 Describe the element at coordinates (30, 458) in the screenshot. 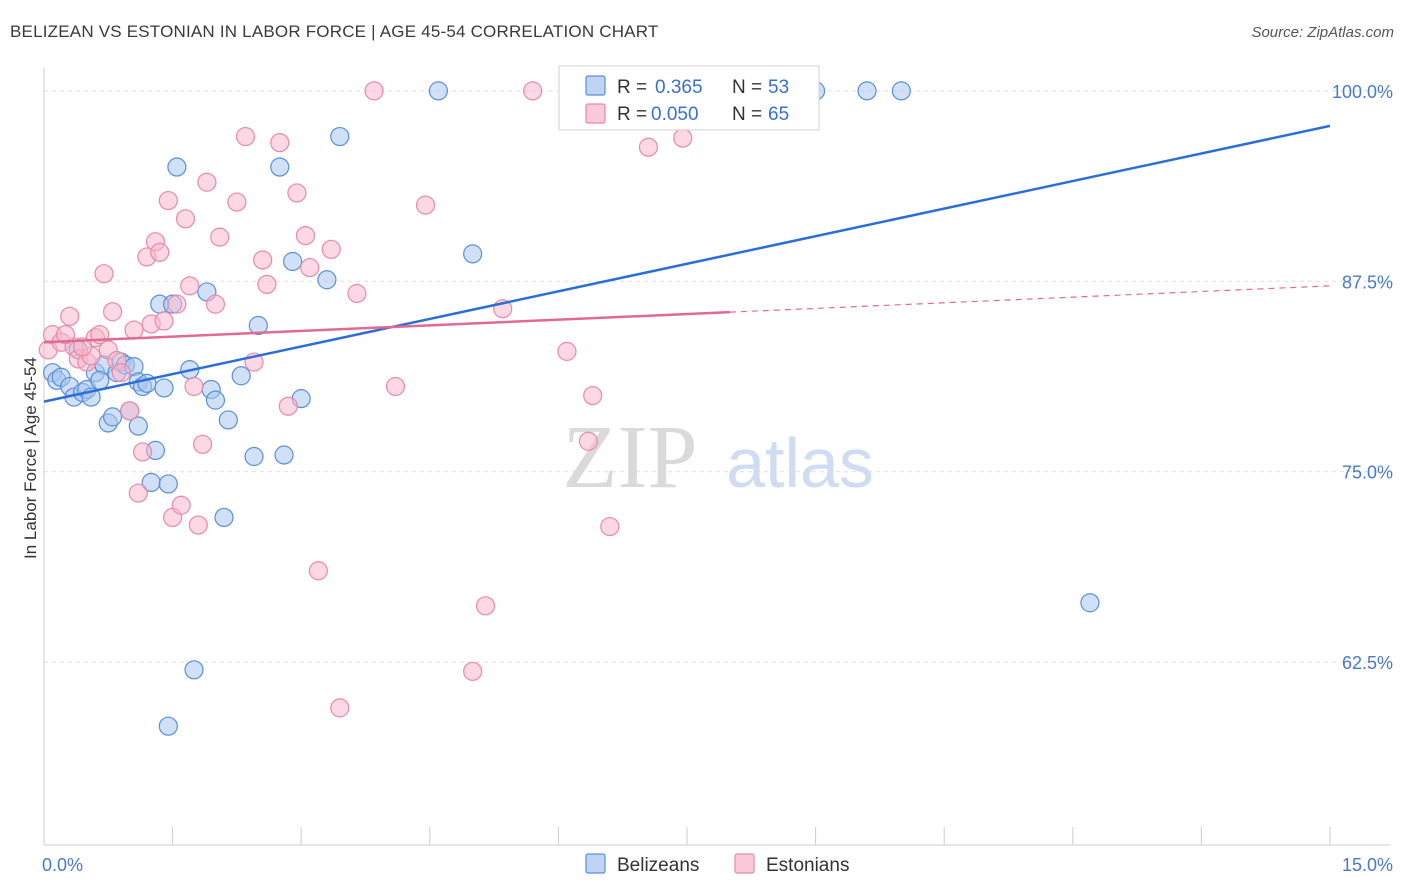

I see `y-axis-label: In Labor Force | Age 45-54` at that location.